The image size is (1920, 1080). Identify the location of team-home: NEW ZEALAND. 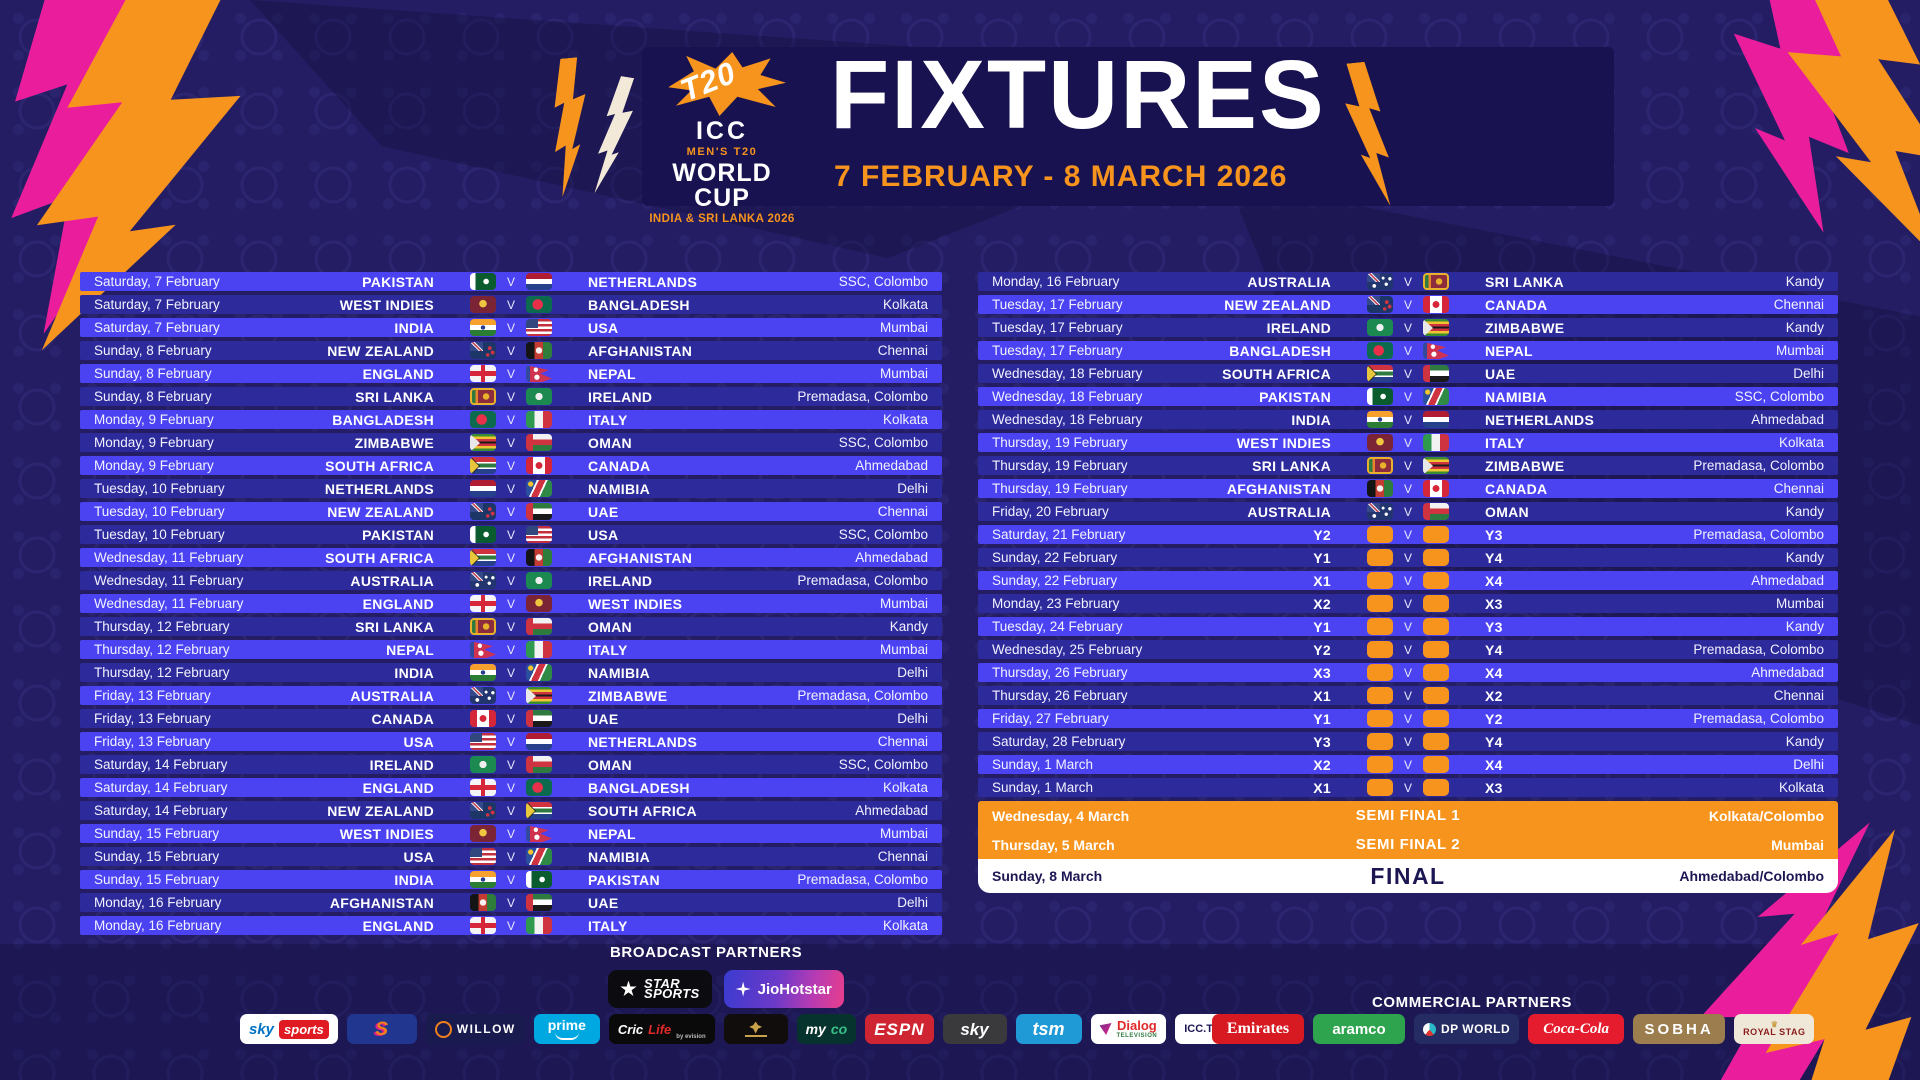
(1277, 304).